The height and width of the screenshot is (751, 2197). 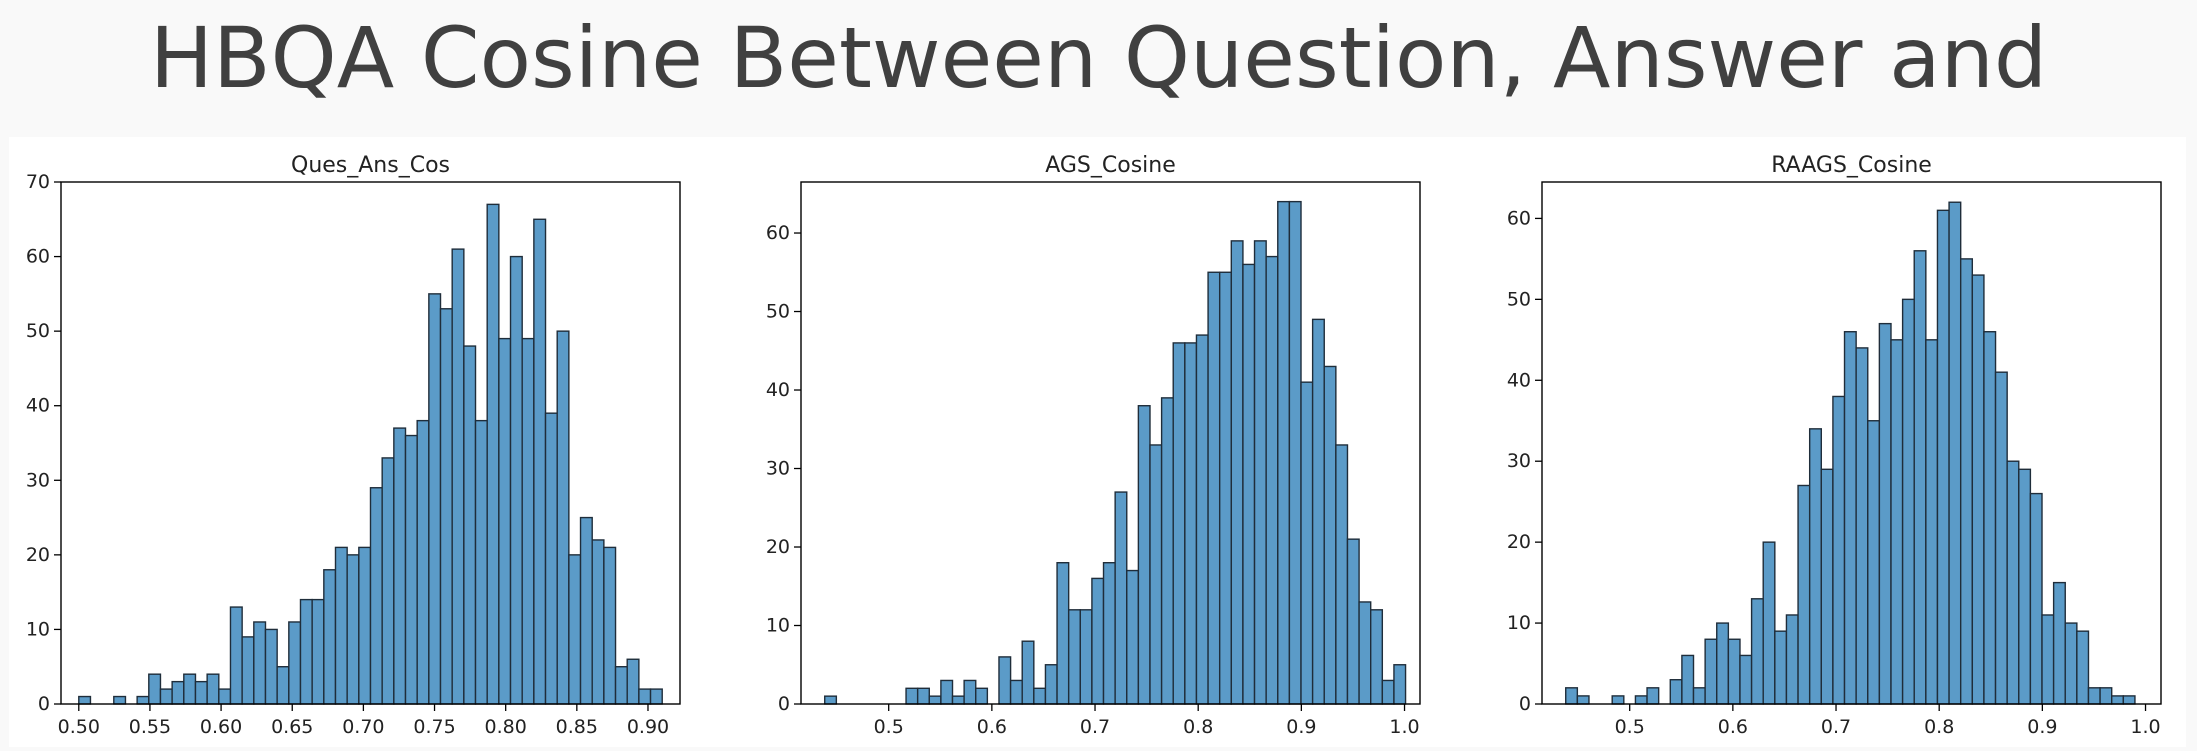 What do you see at coordinates (1939, 727) in the screenshot?
I see `x-tick-label: 0.8` at bounding box center [1939, 727].